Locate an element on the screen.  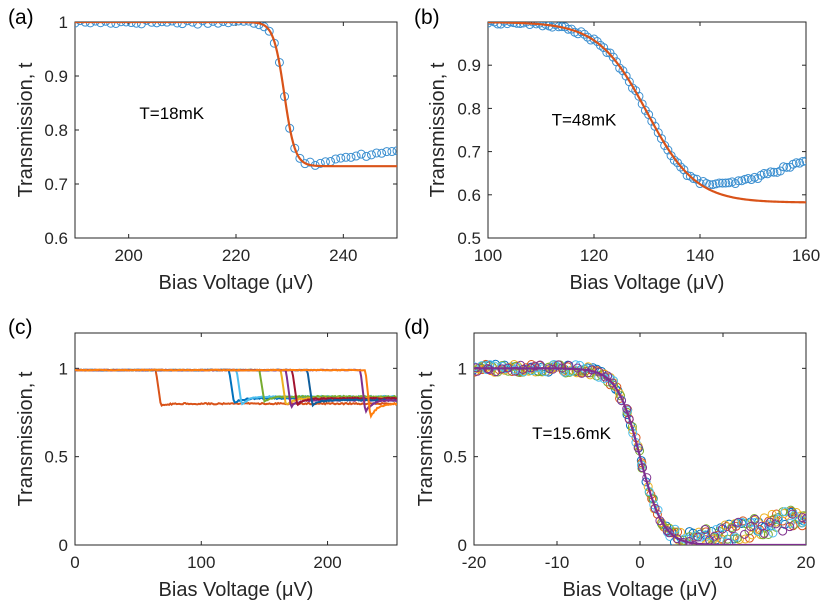
panel-label: (c) is located at coordinates (20, 327).